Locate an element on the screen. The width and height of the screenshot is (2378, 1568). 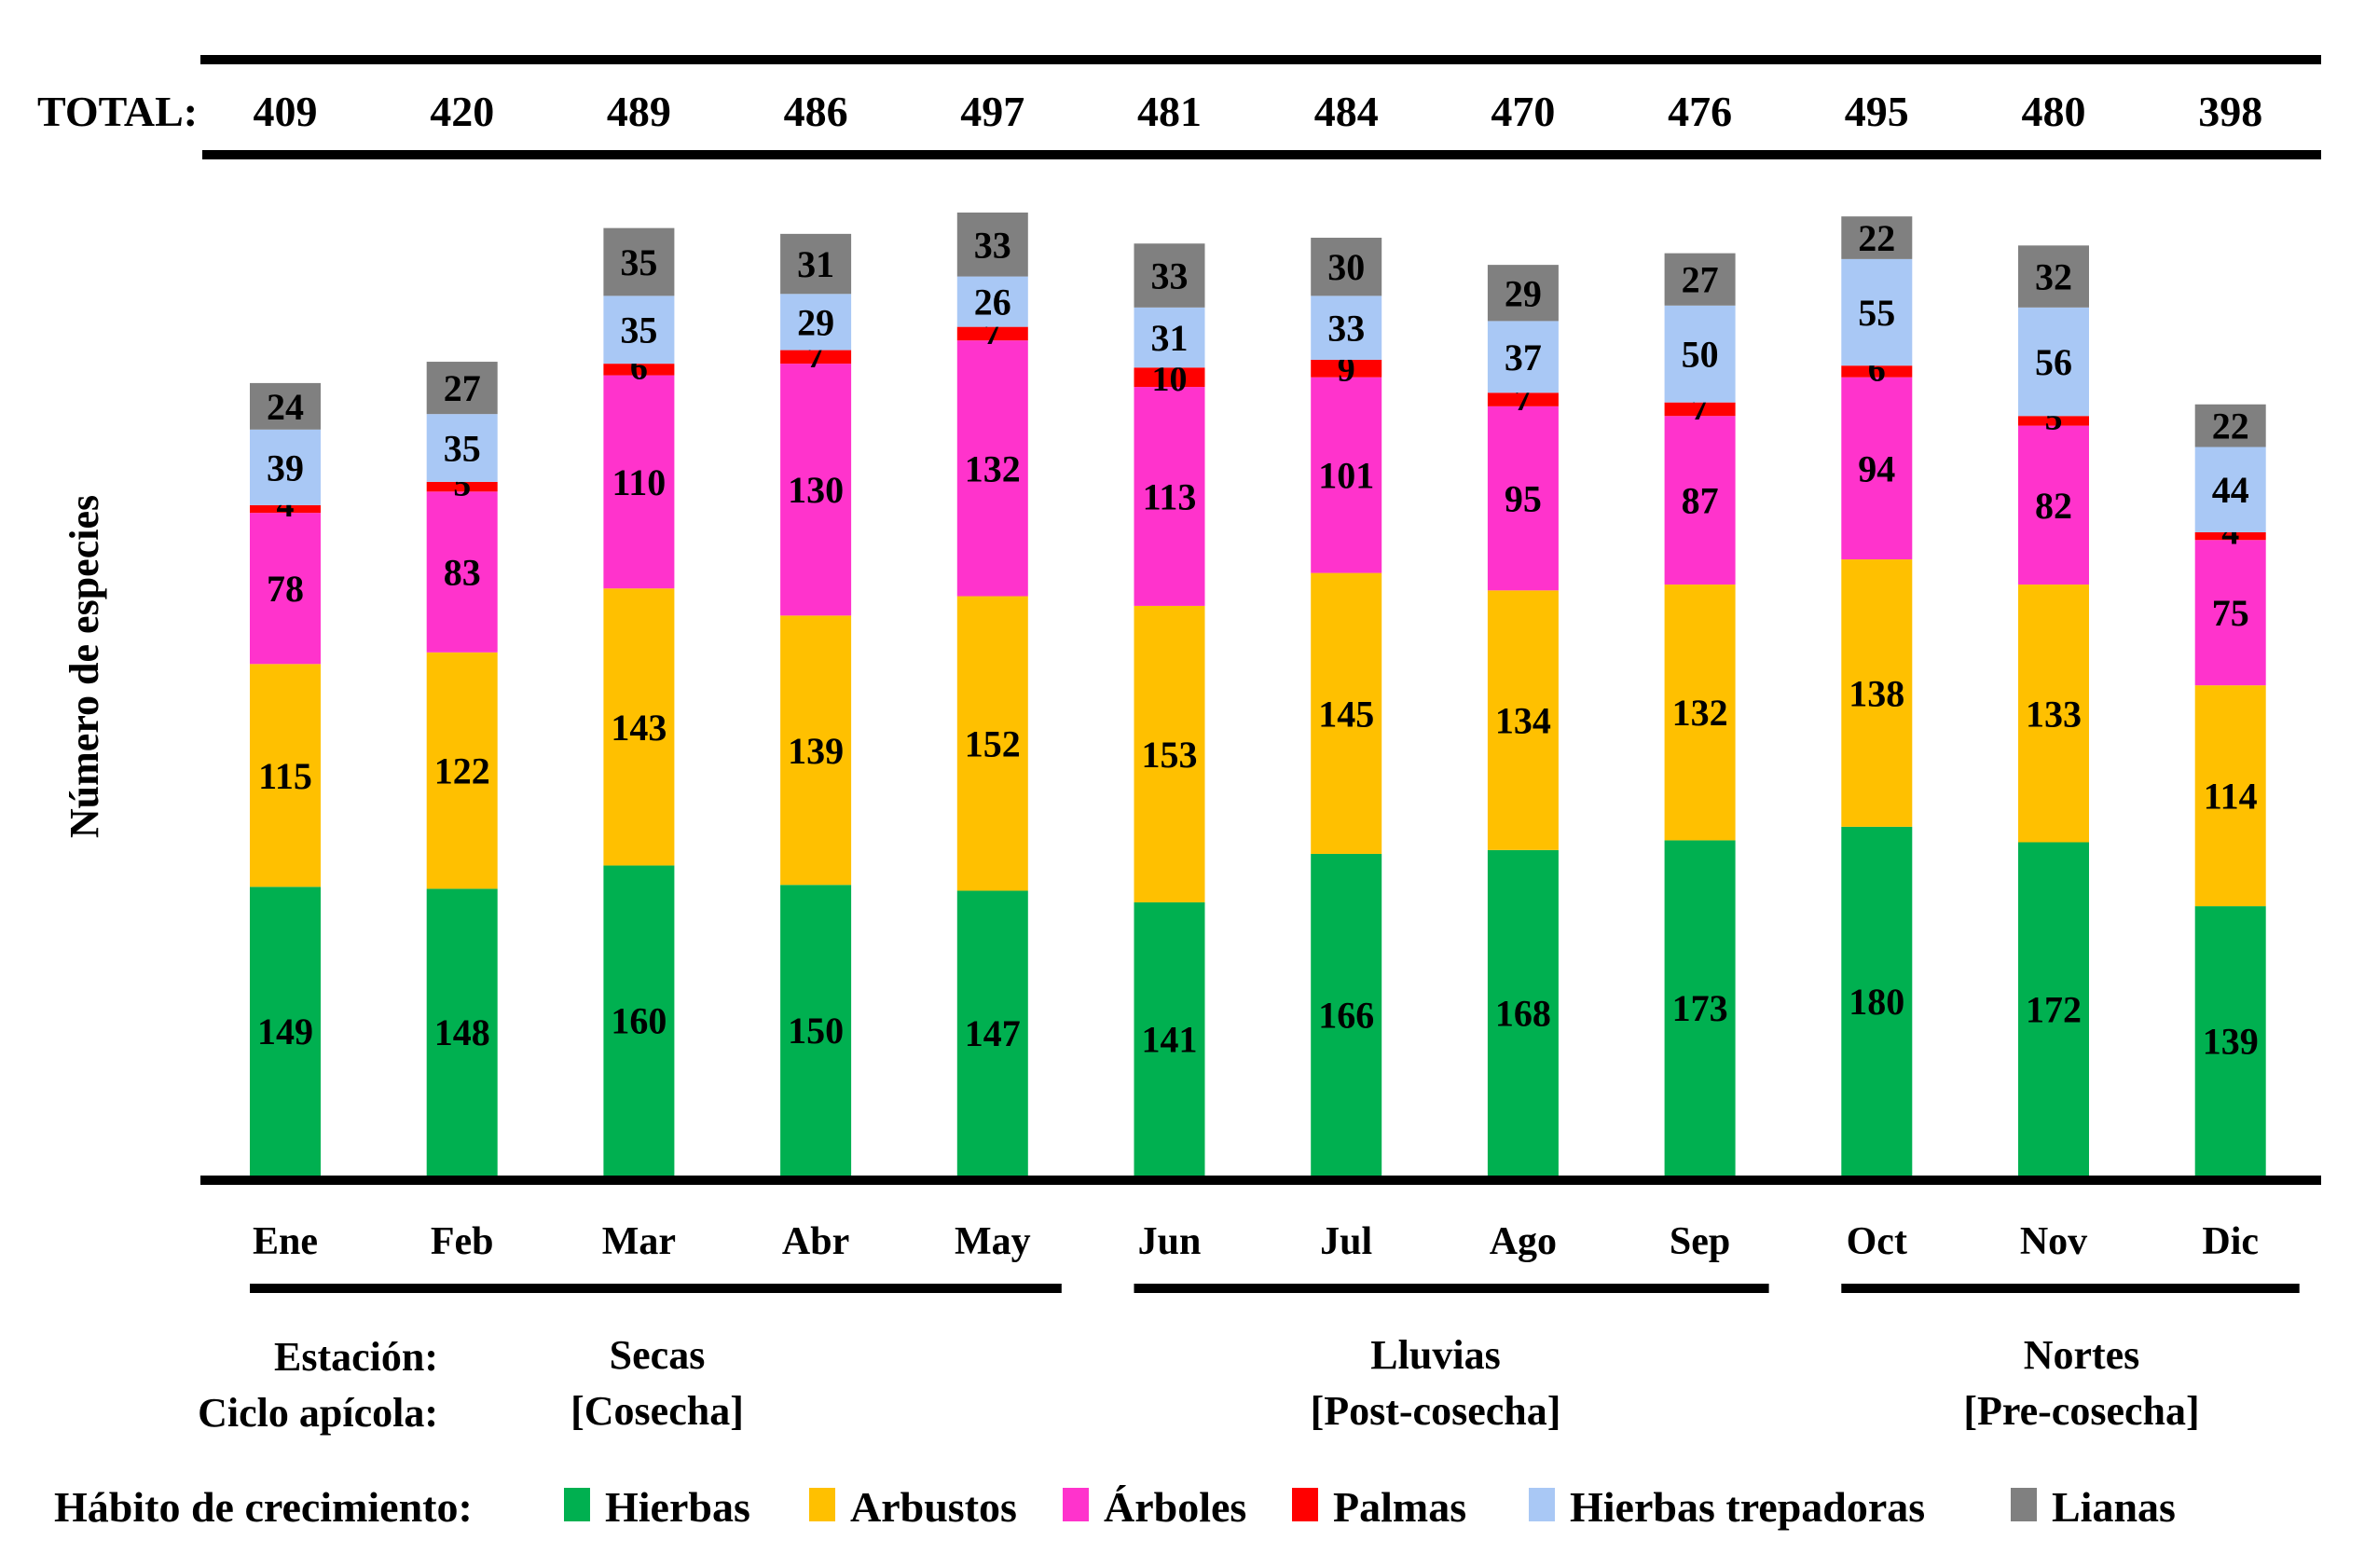
data-label: 33 is located at coordinates (1346, 329).